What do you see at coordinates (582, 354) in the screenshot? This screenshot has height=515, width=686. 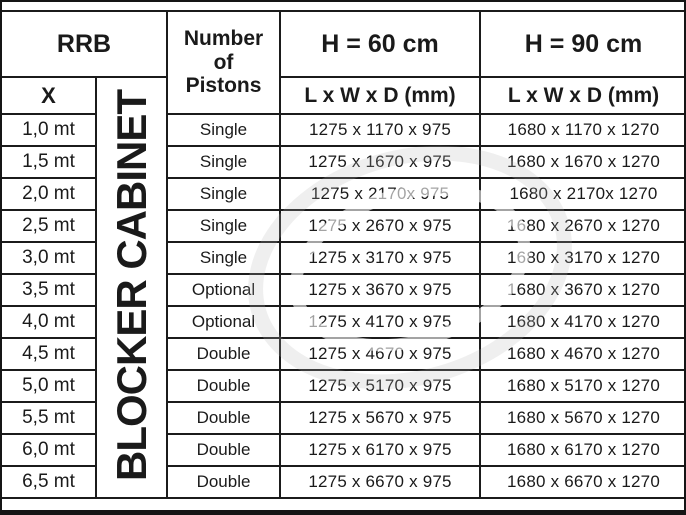 I see `dims-h90-value: 1680 x 4670 x 1270` at bounding box center [582, 354].